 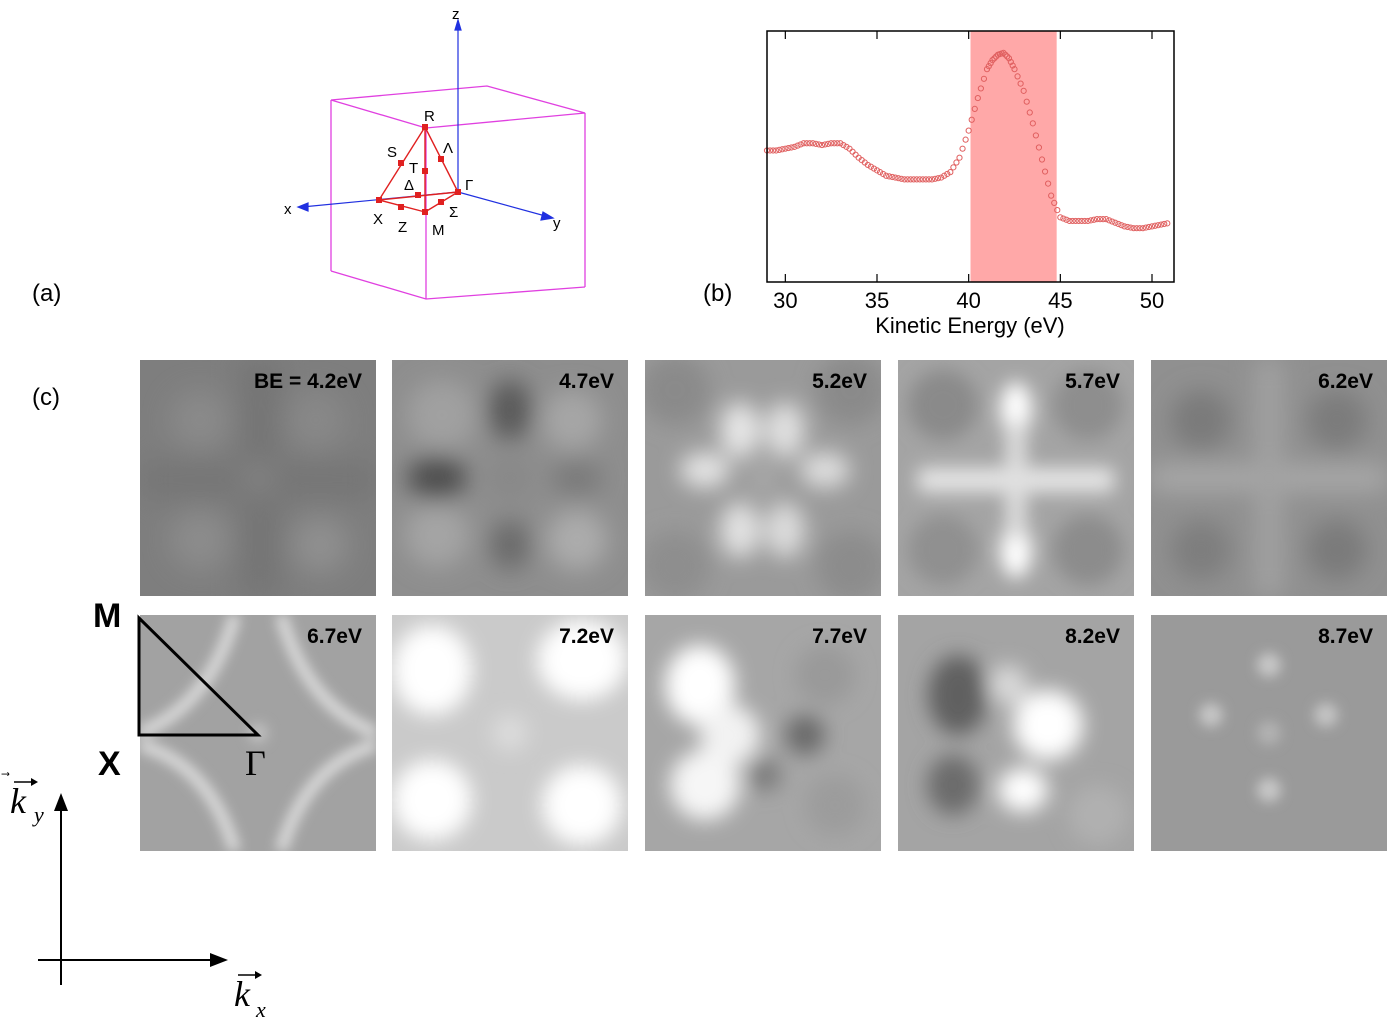 What do you see at coordinates (510, 478) in the screenshot?
I see `ky-kx-map: 4.7eV` at bounding box center [510, 478].